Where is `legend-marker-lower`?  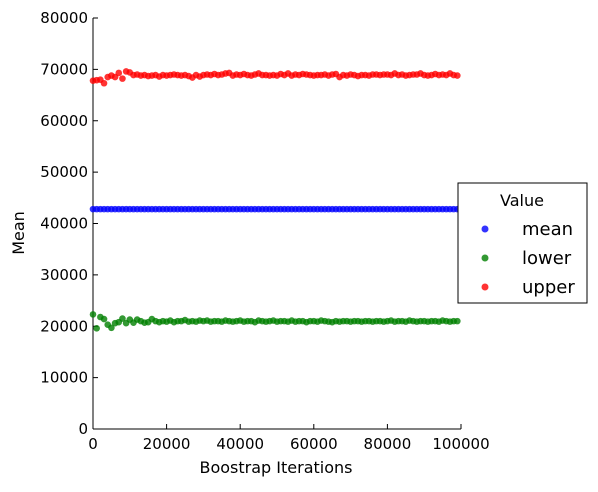
legend-marker-lower is located at coordinates (485, 258).